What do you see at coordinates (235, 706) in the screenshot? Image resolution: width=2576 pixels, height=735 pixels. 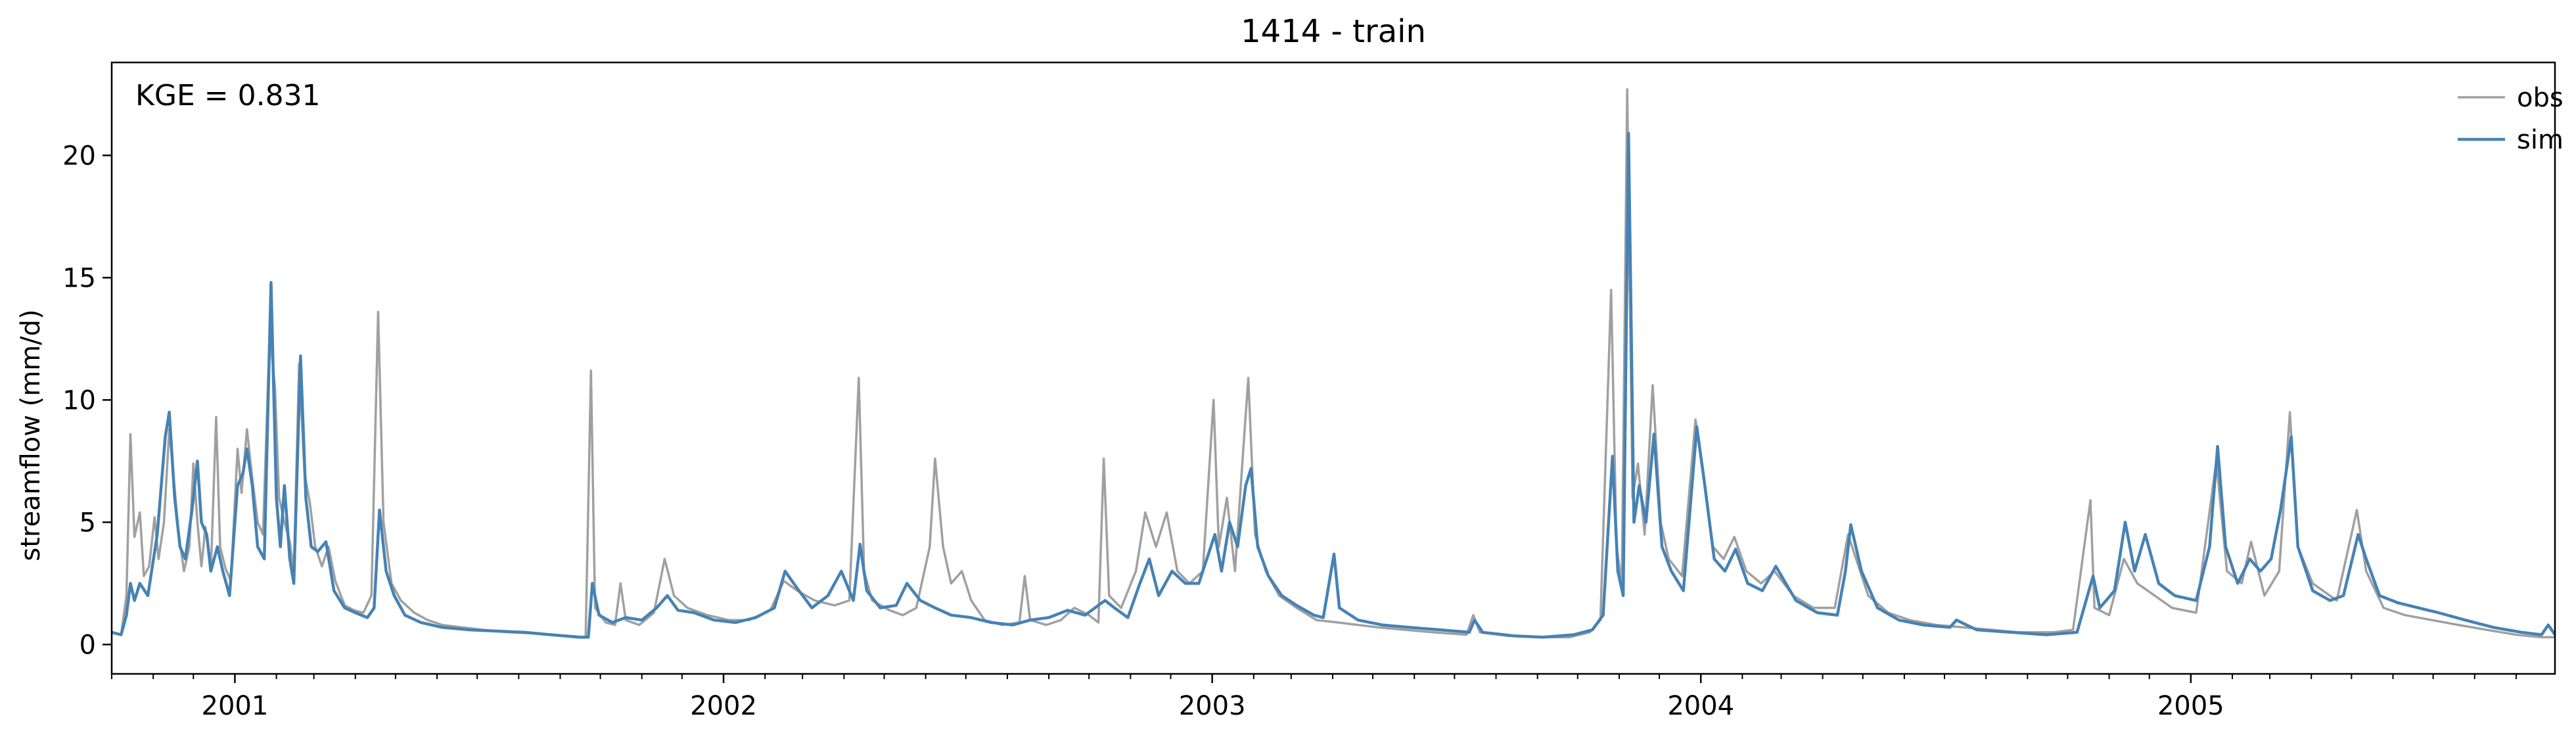 I see `x-tick-label: 2001` at bounding box center [235, 706].